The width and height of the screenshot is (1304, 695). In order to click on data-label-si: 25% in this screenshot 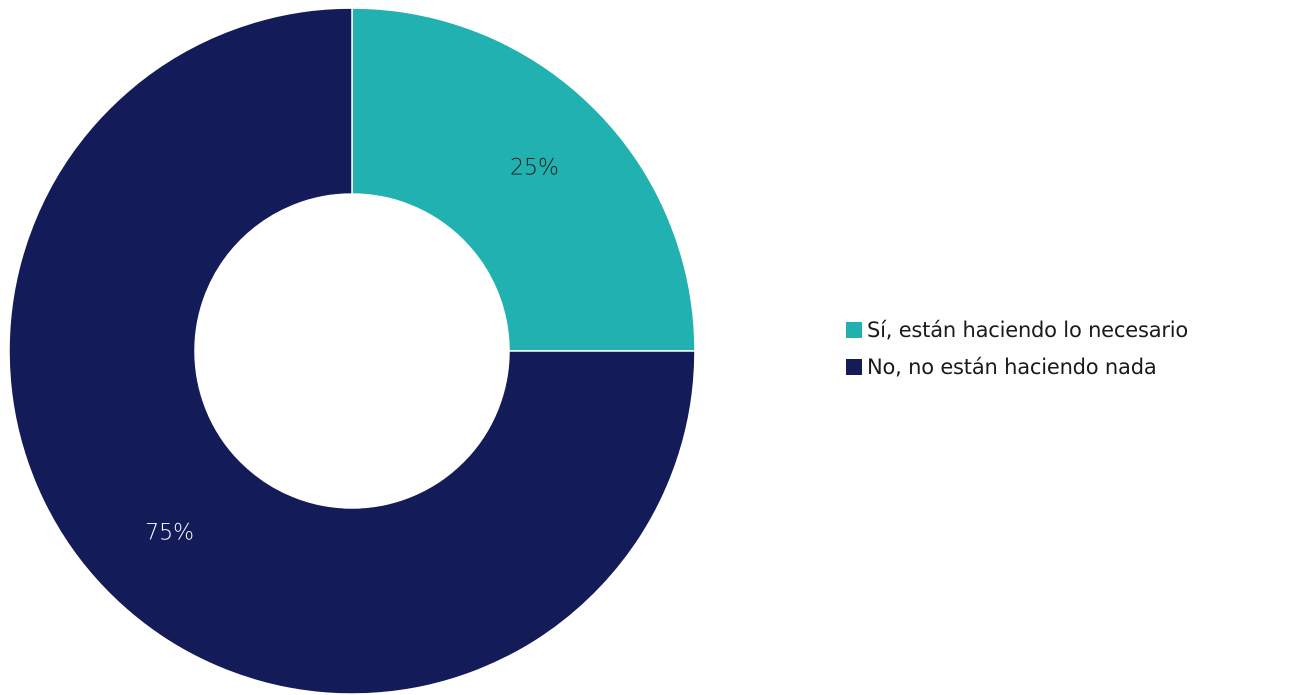, I will do `click(534, 168)`.